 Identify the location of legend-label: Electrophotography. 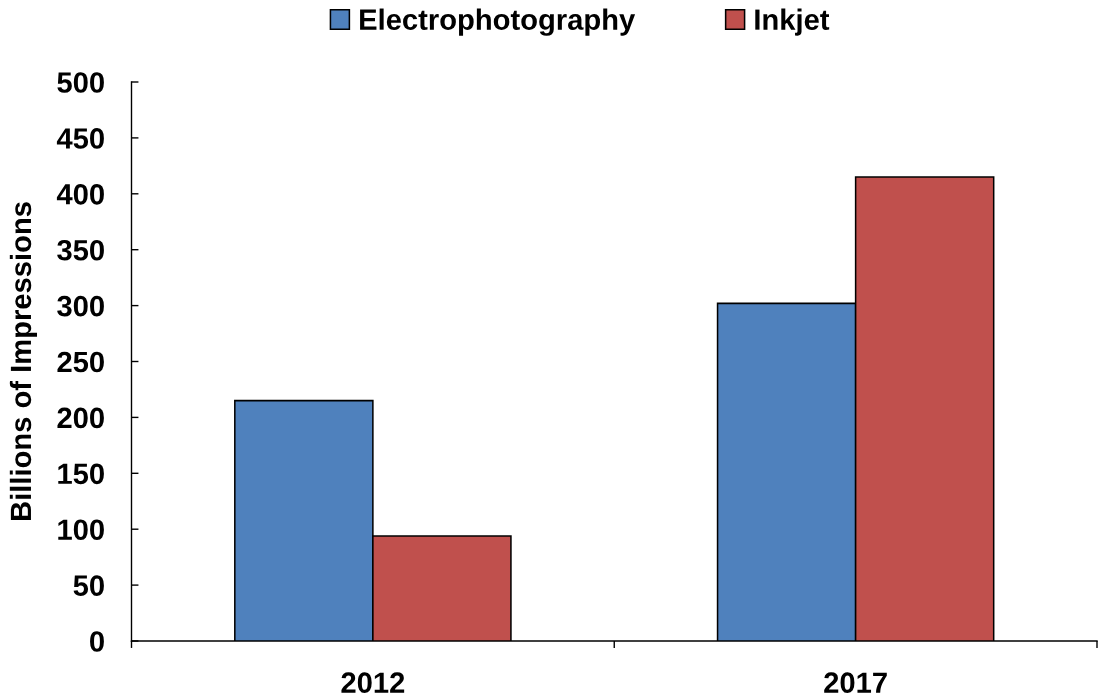
(498, 22).